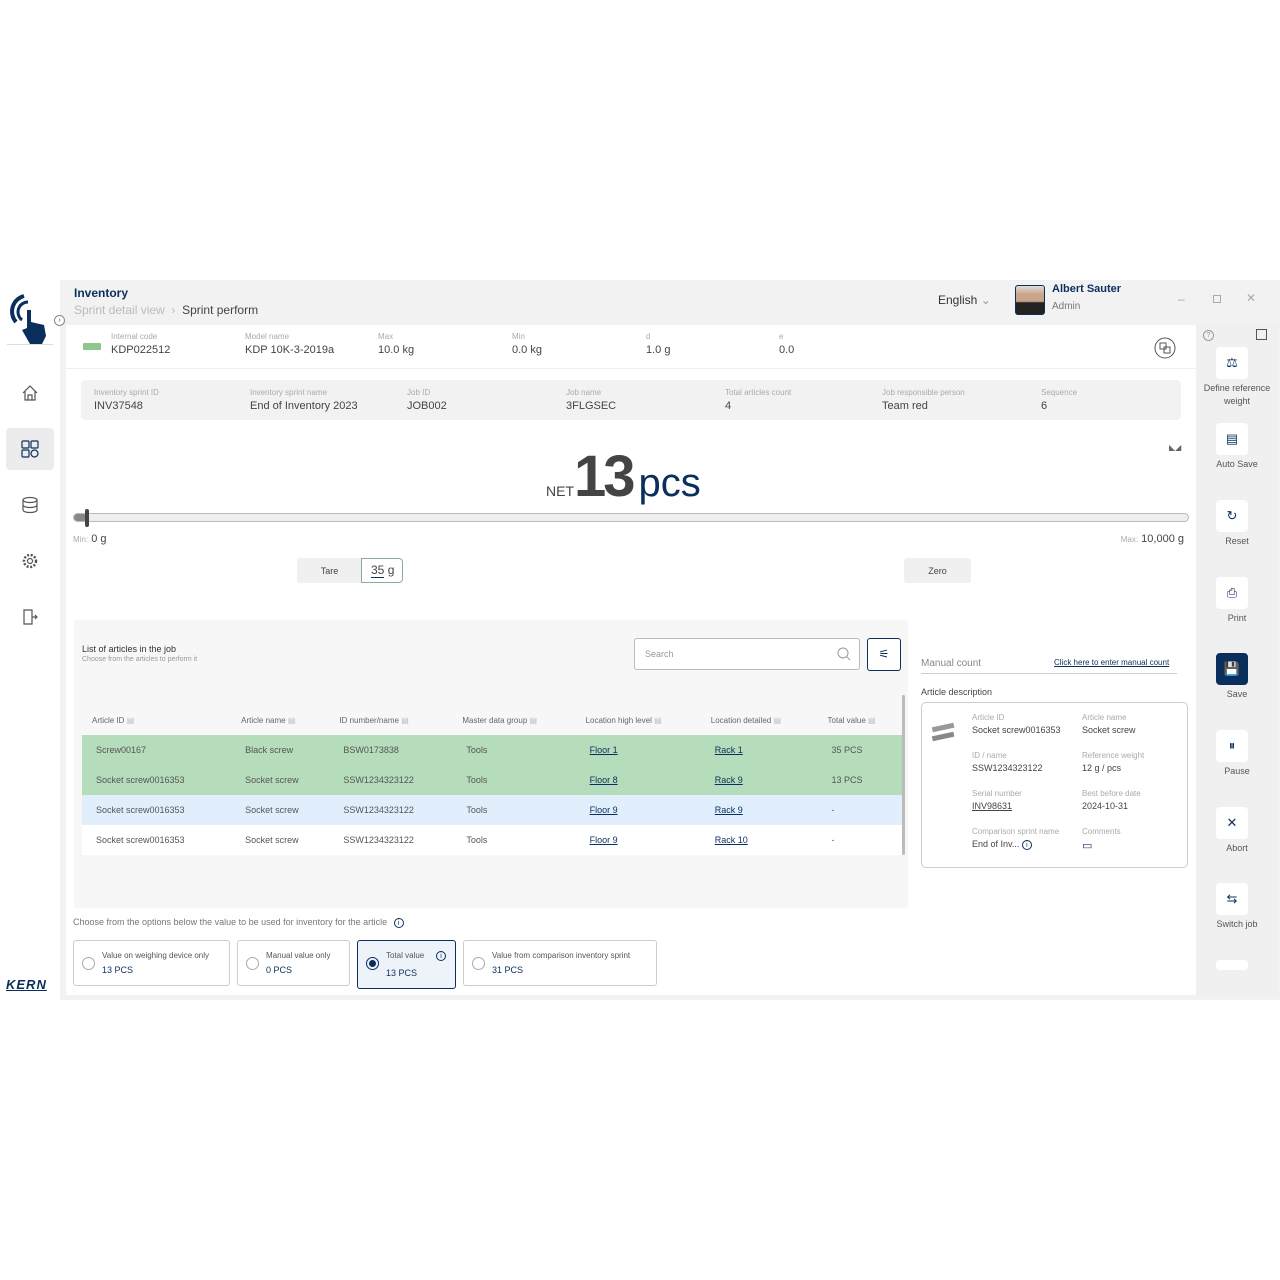  I want to click on nav-logout, so click(30, 617).